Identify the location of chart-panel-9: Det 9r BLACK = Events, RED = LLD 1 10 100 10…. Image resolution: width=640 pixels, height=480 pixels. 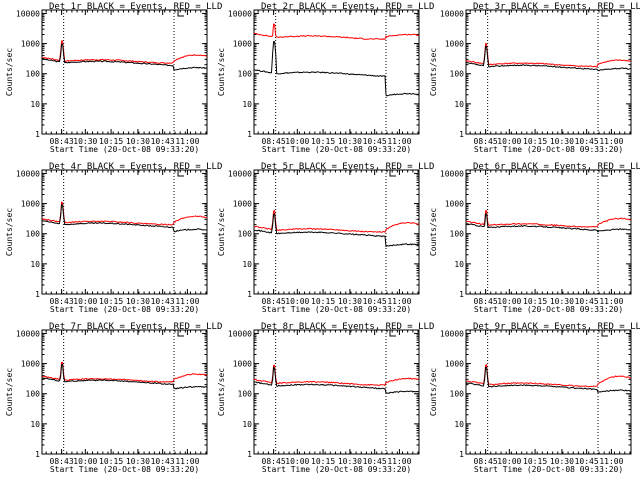
(534, 398).